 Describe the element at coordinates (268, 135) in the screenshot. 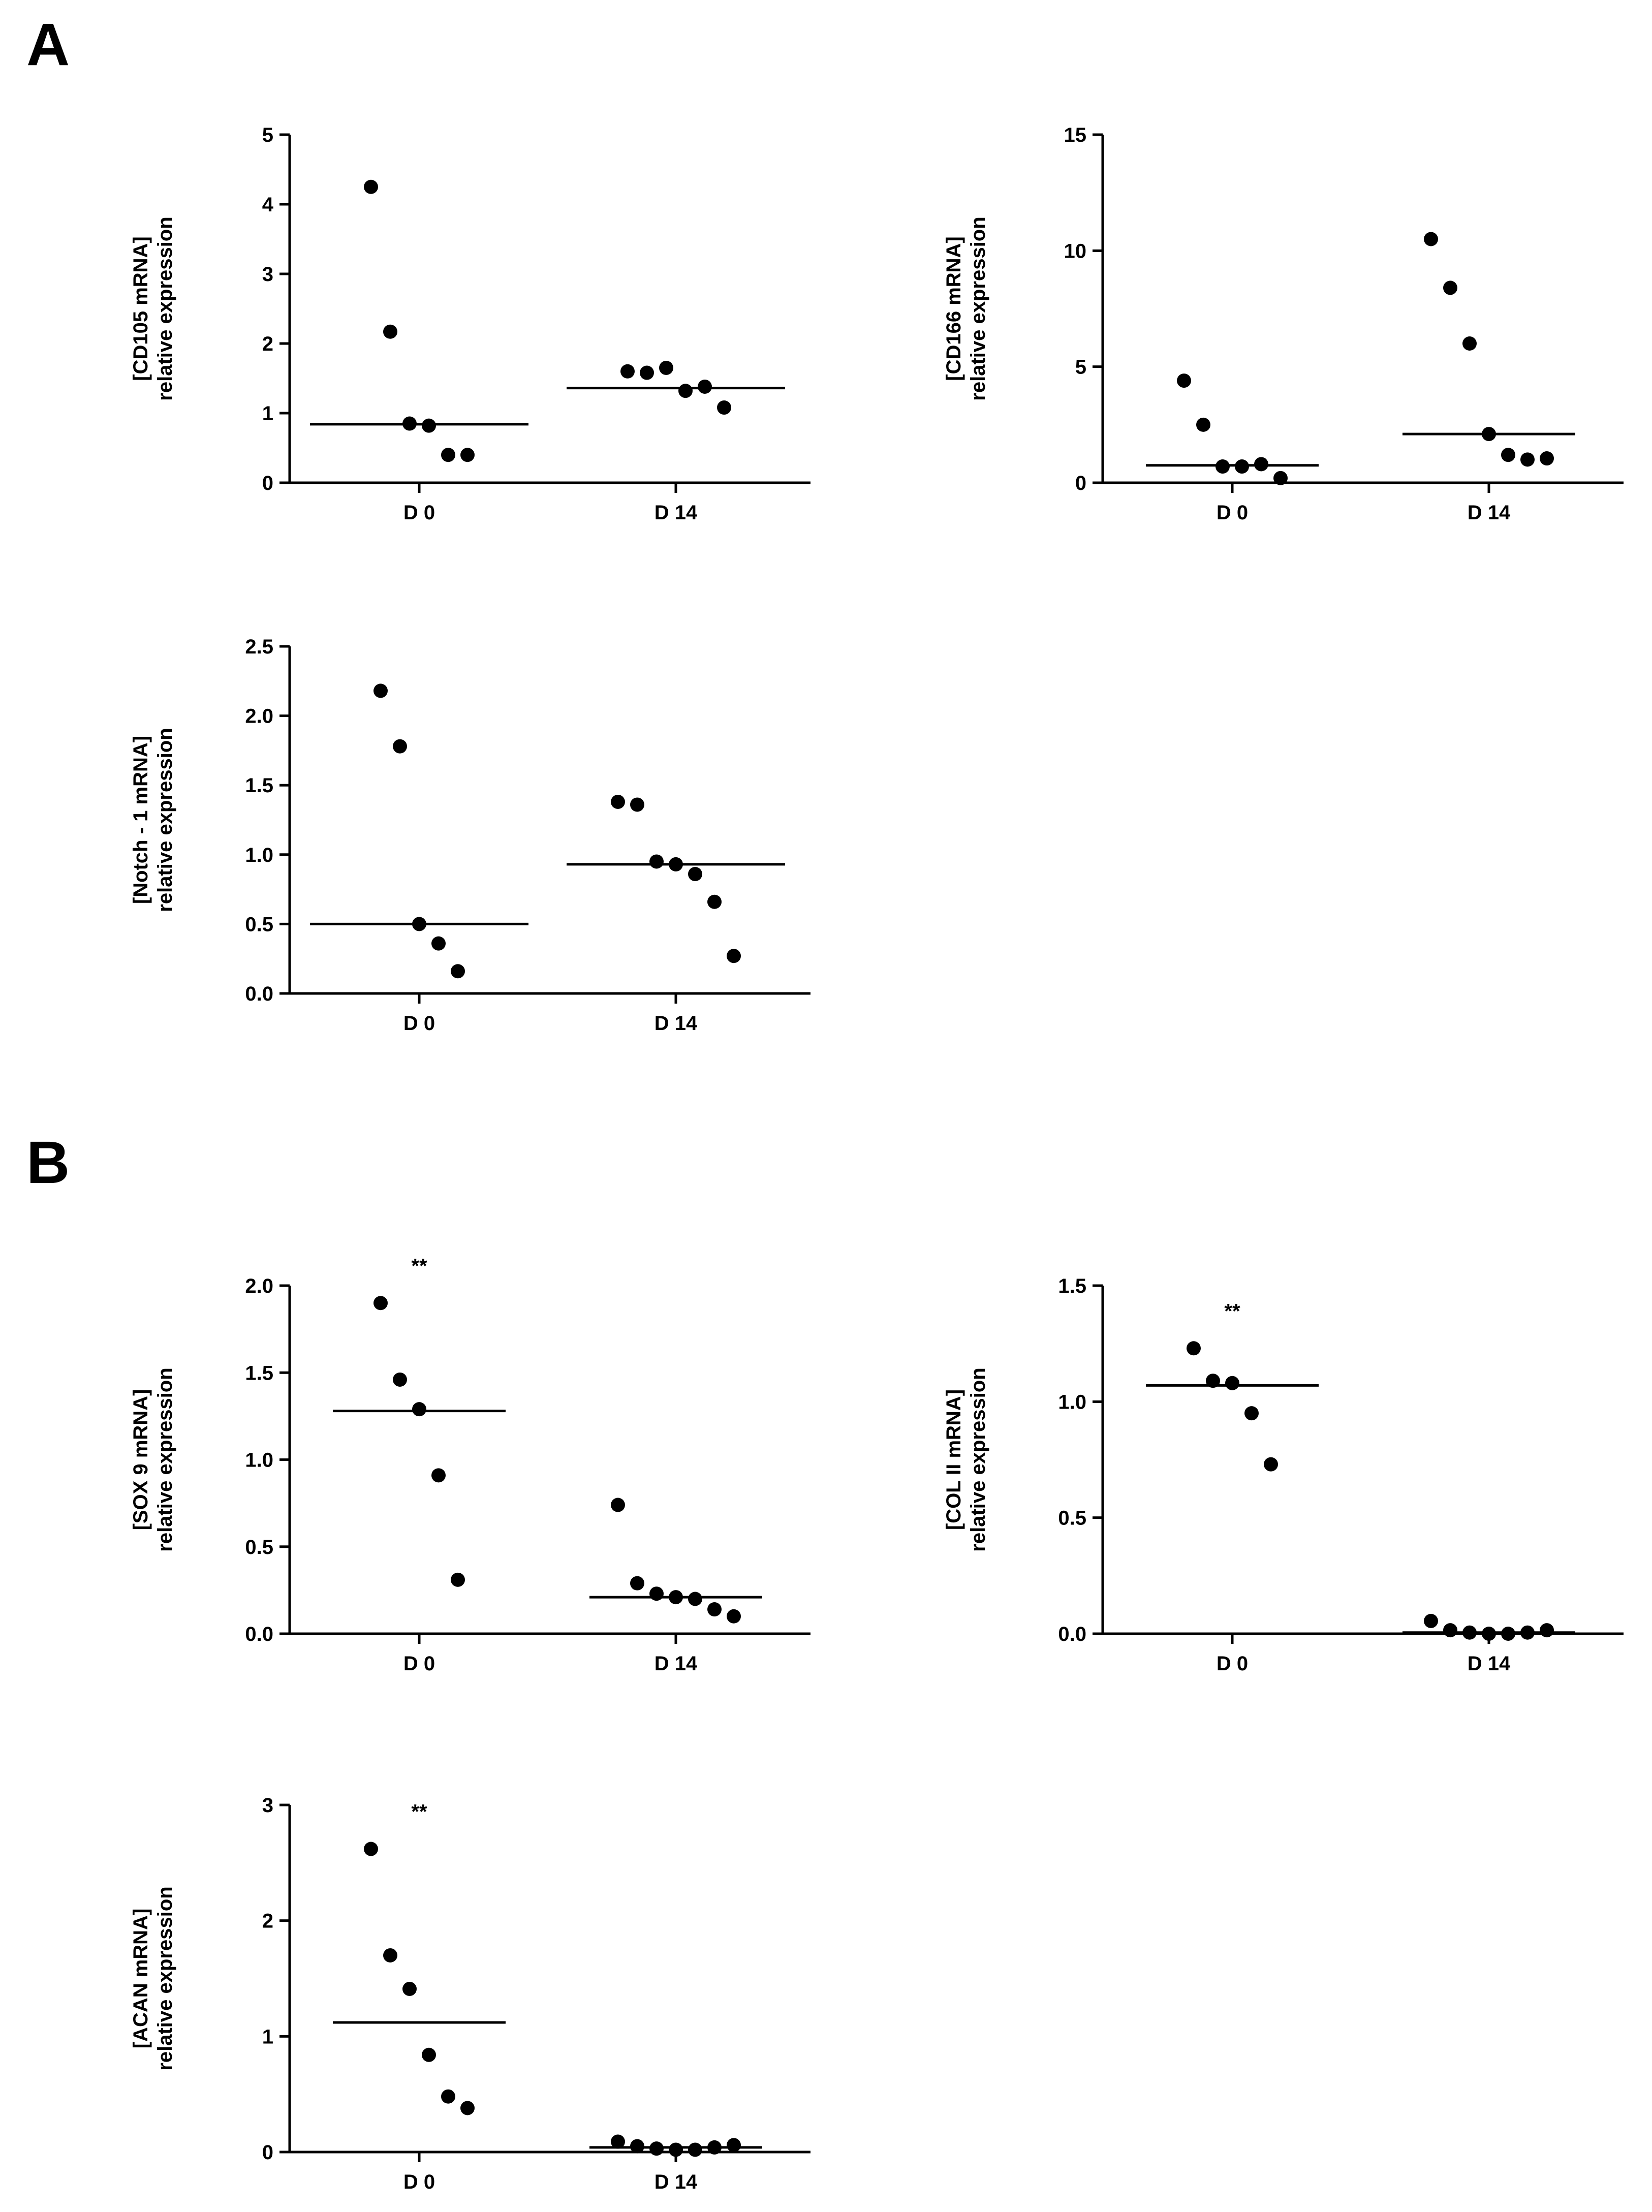

I see `y-tick-label: 5` at that location.